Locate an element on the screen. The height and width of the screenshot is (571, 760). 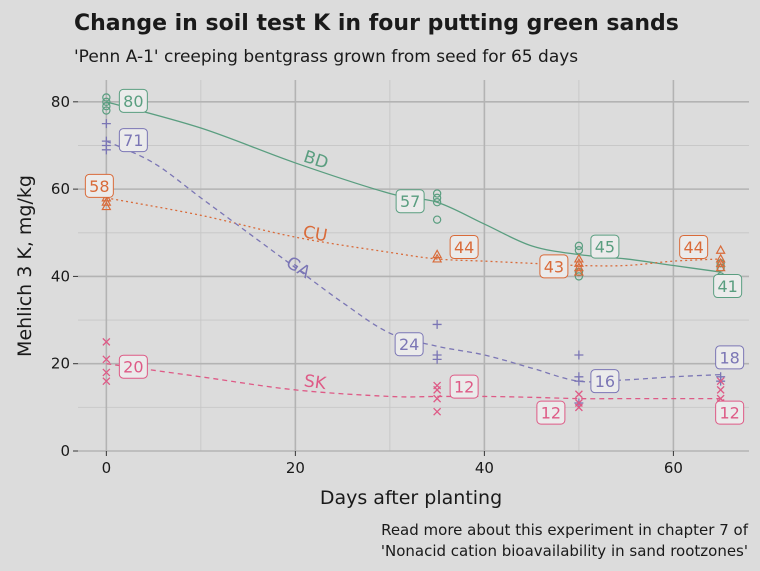
x-axis-title: Days after planting is located at coordinates (411, 498).